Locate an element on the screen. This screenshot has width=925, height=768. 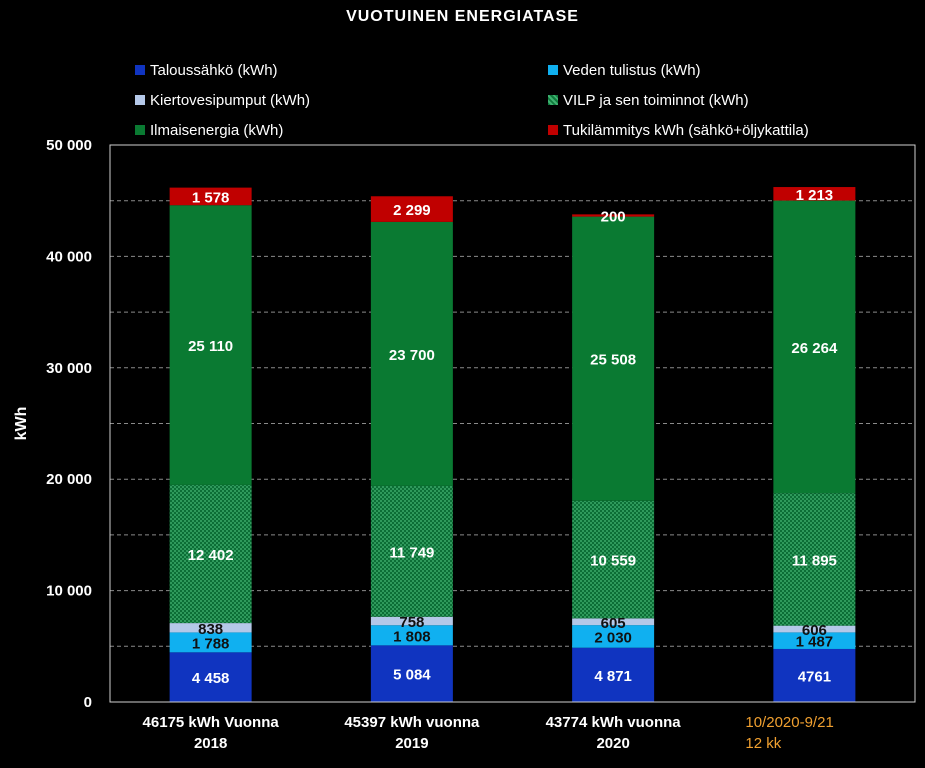
data-label: 200 is located at coordinates (613, 216).